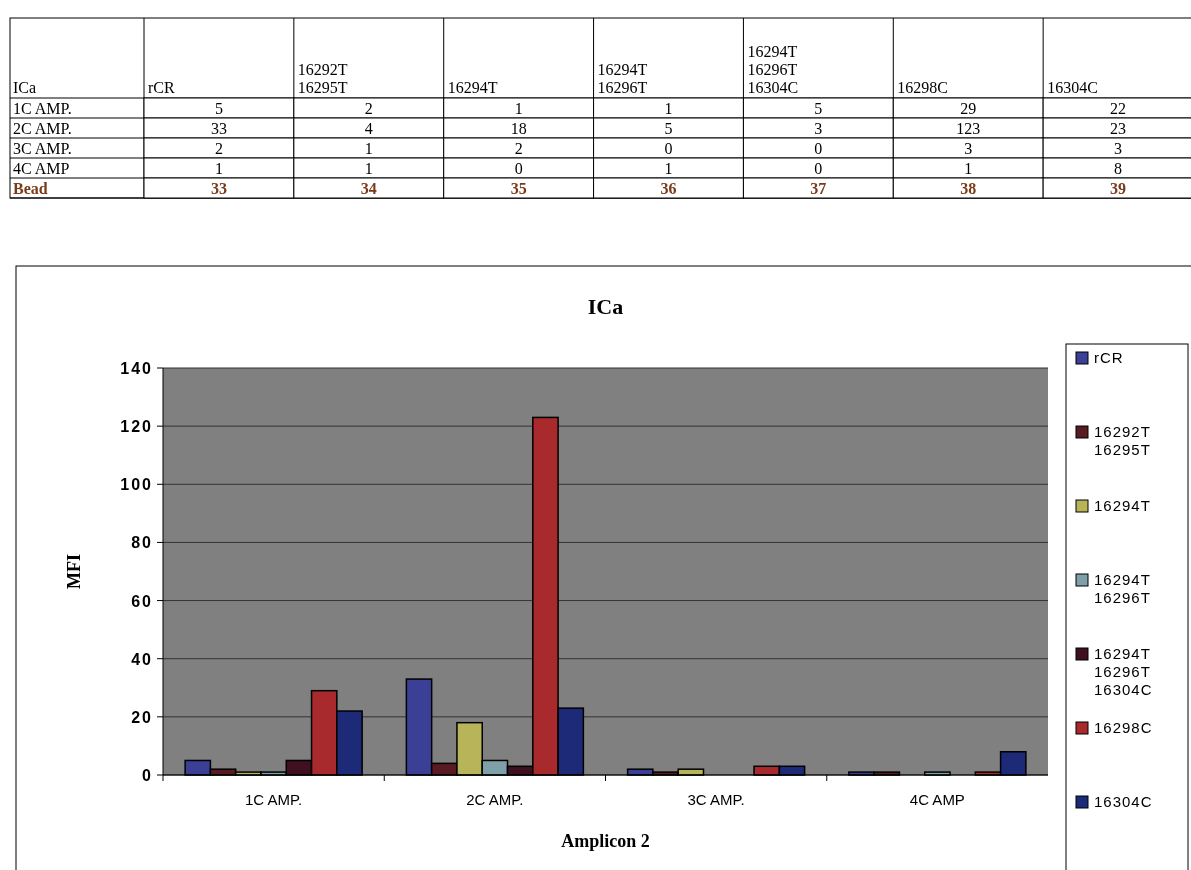  Describe the element at coordinates (136, 485) in the screenshot. I see `y-tick-label: 100` at that location.